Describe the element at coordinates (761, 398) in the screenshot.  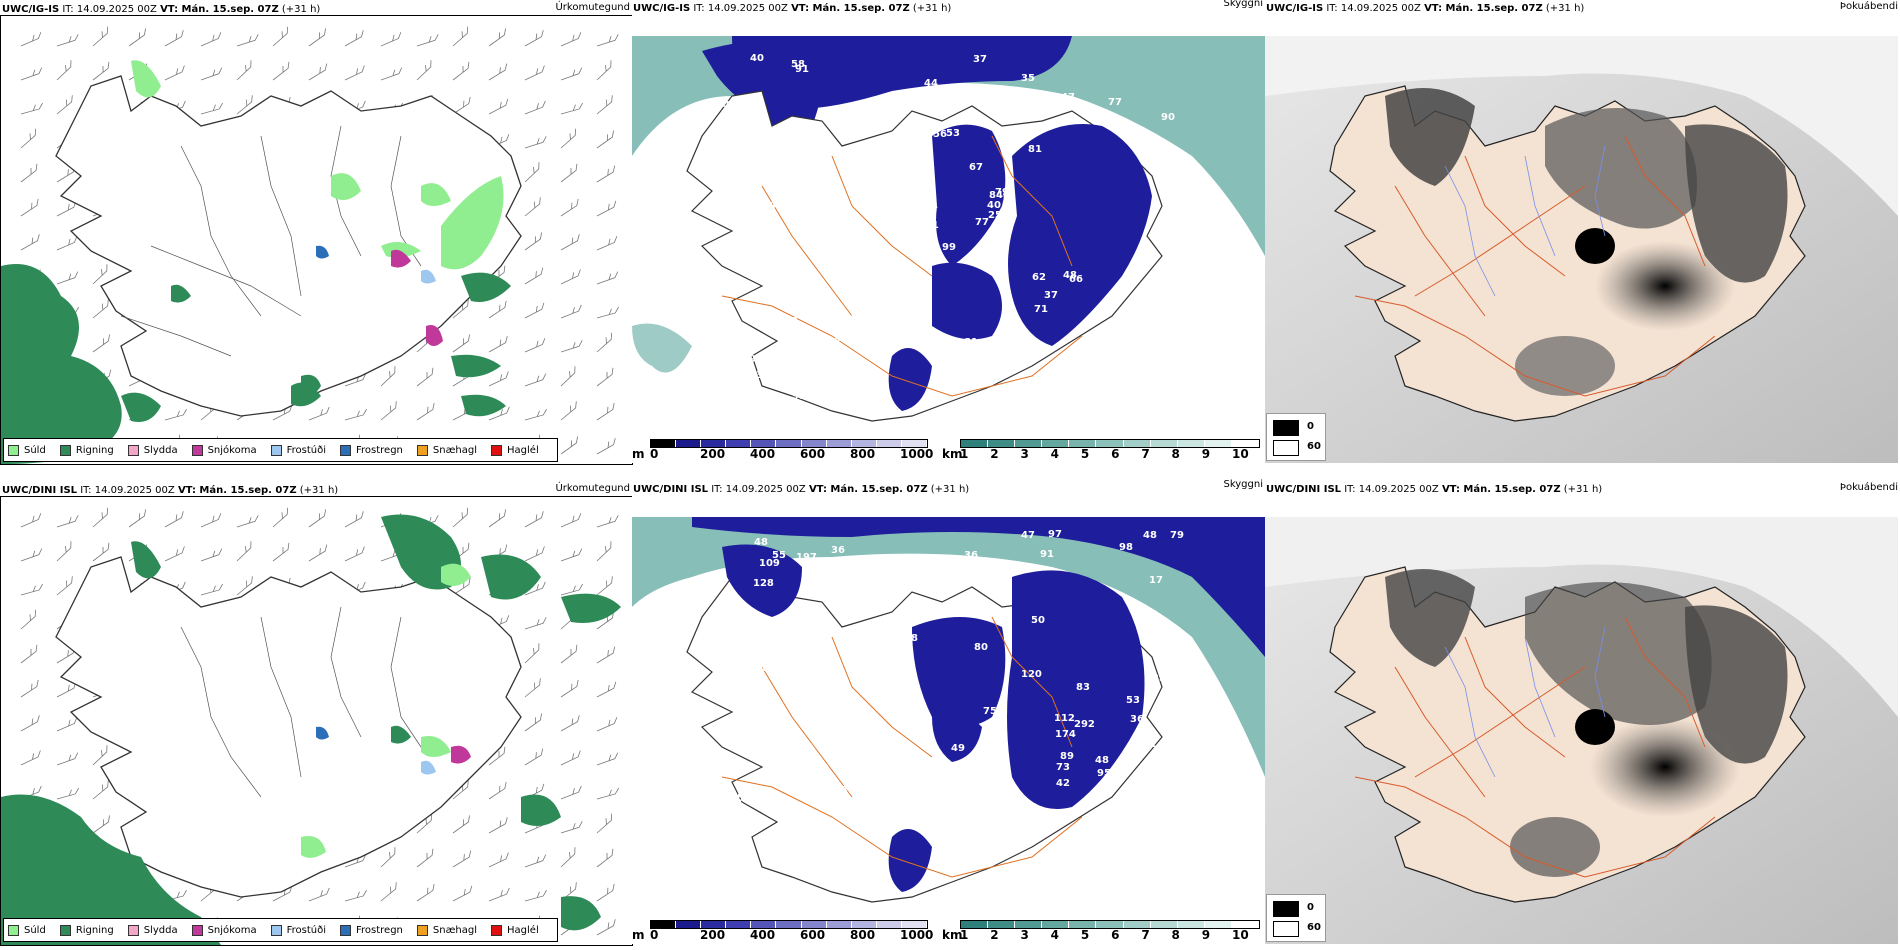
I see `cloud-base-label: 61` at that location.